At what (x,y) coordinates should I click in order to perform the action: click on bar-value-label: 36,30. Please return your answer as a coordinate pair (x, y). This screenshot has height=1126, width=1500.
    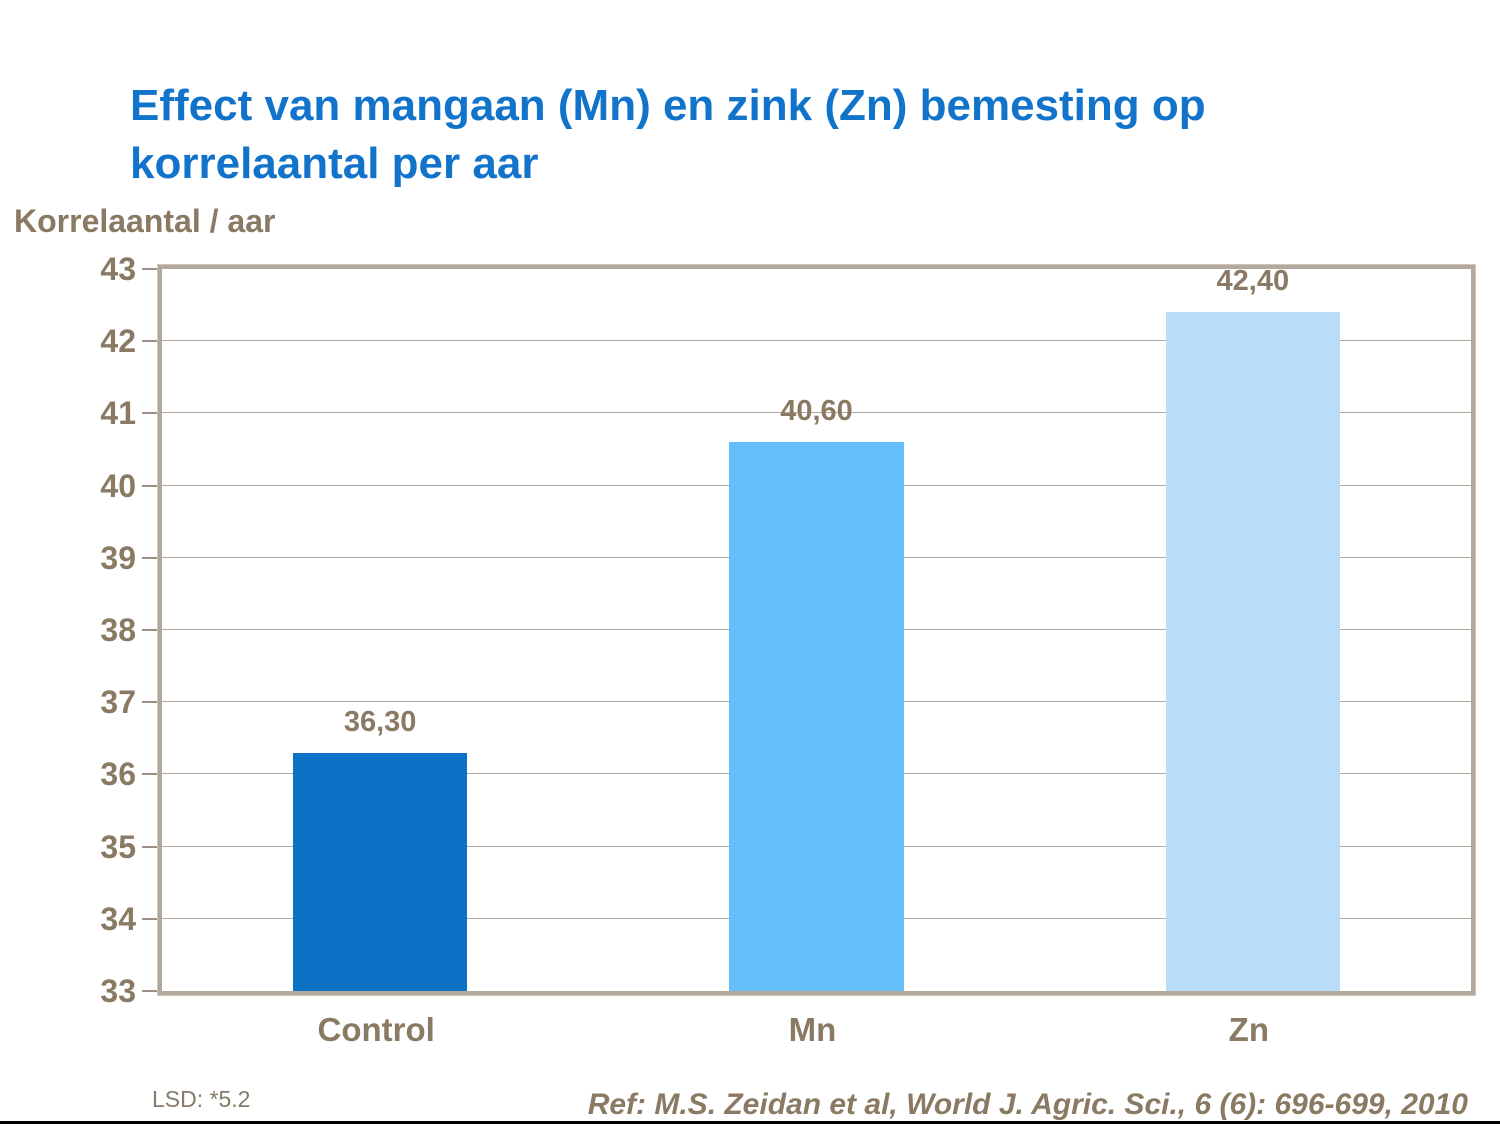
    Looking at the image, I should click on (380, 721).